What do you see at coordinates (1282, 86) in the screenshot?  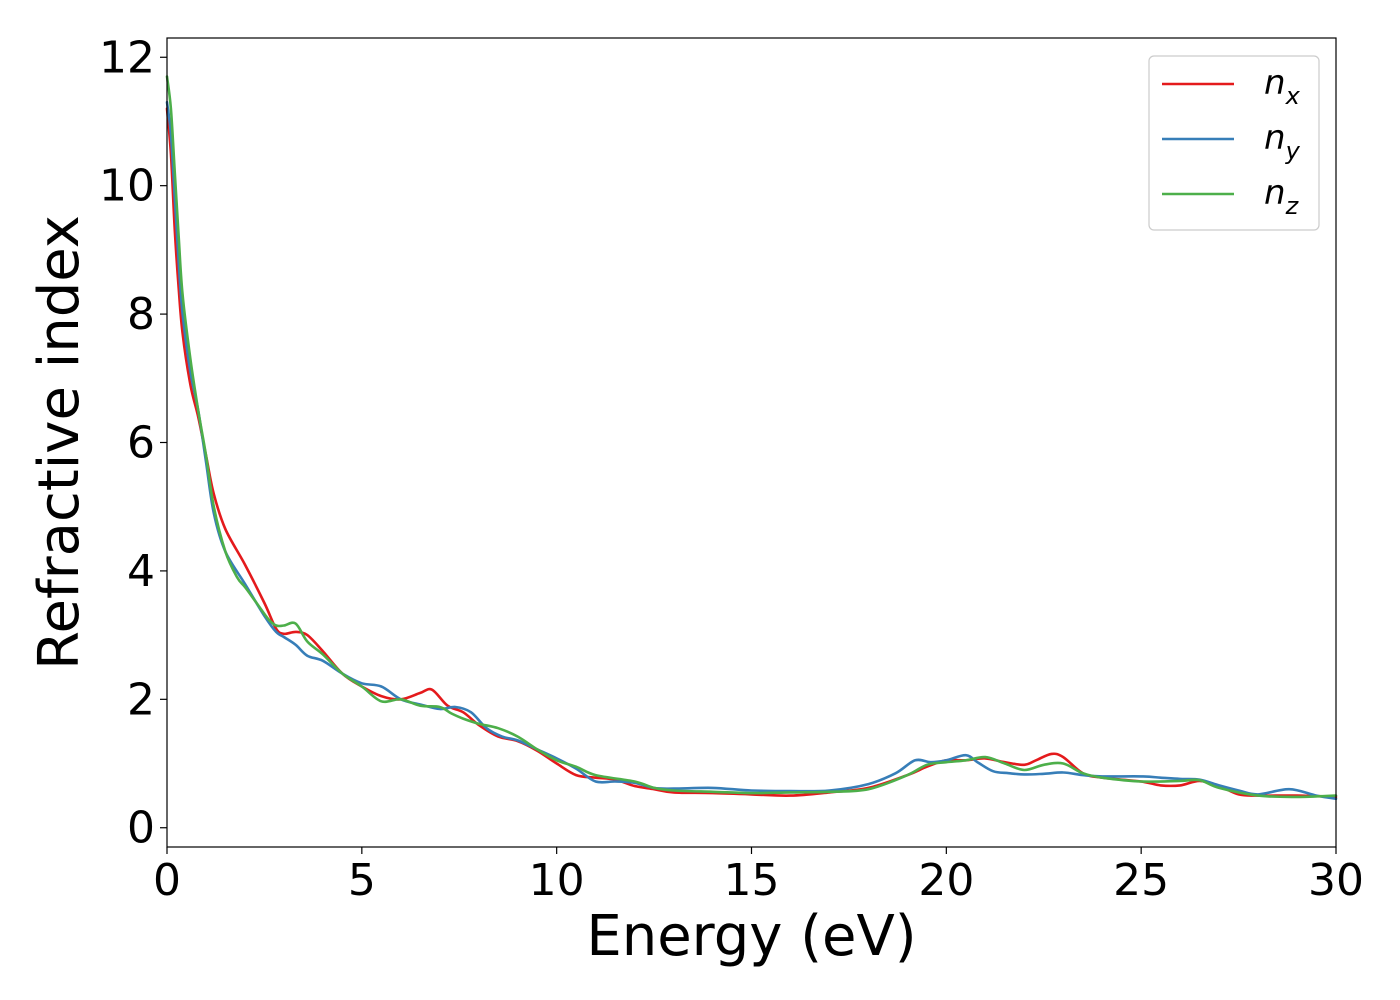 I see `legend-label-n-x: nx` at bounding box center [1282, 86].